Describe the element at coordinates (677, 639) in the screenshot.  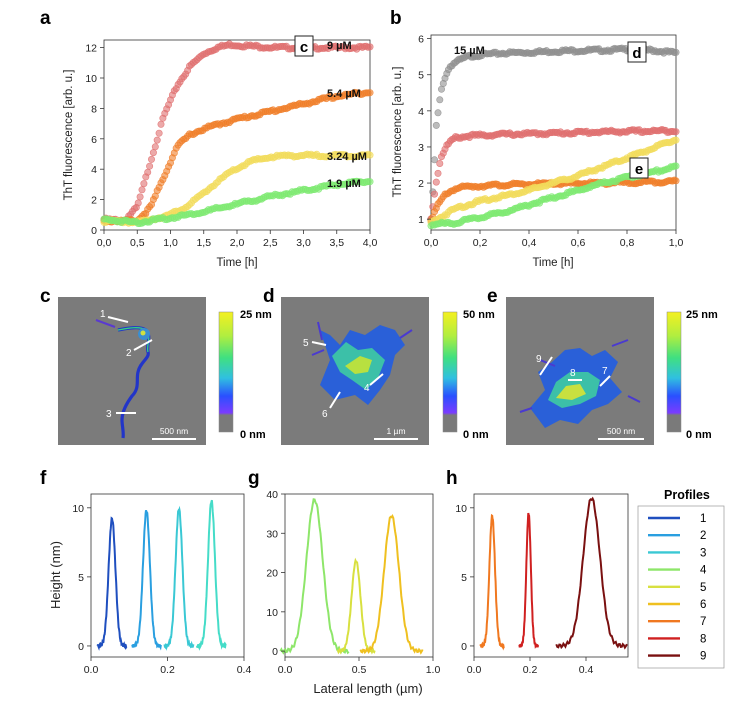
I see `legend-item-8: 8` at that location.